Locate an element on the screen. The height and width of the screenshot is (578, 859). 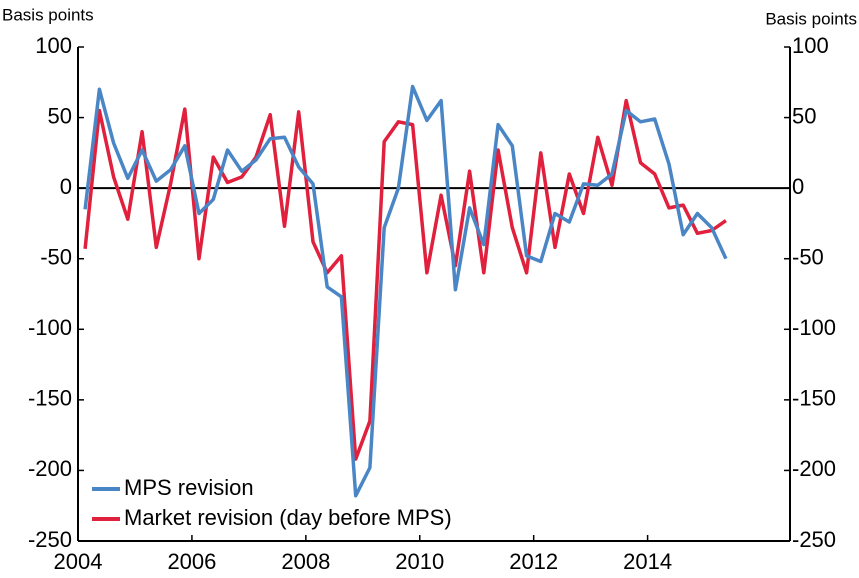
y2-tick-label: 0 is located at coordinates (798, 186).